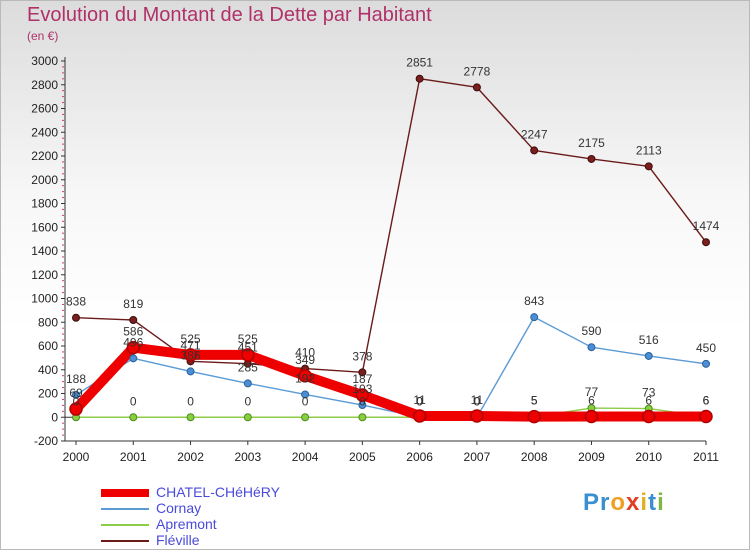  Describe the element at coordinates (44, 251) in the screenshot. I see `y-tick-label: 1400` at that location.